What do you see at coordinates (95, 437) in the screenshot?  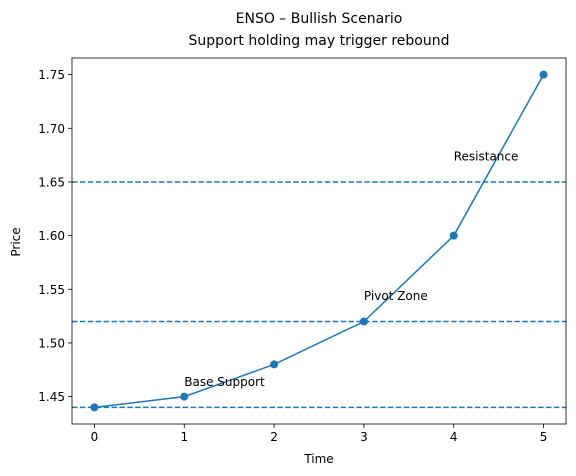 I see `x-tick-label: 0` at bounding box center [95, 437].